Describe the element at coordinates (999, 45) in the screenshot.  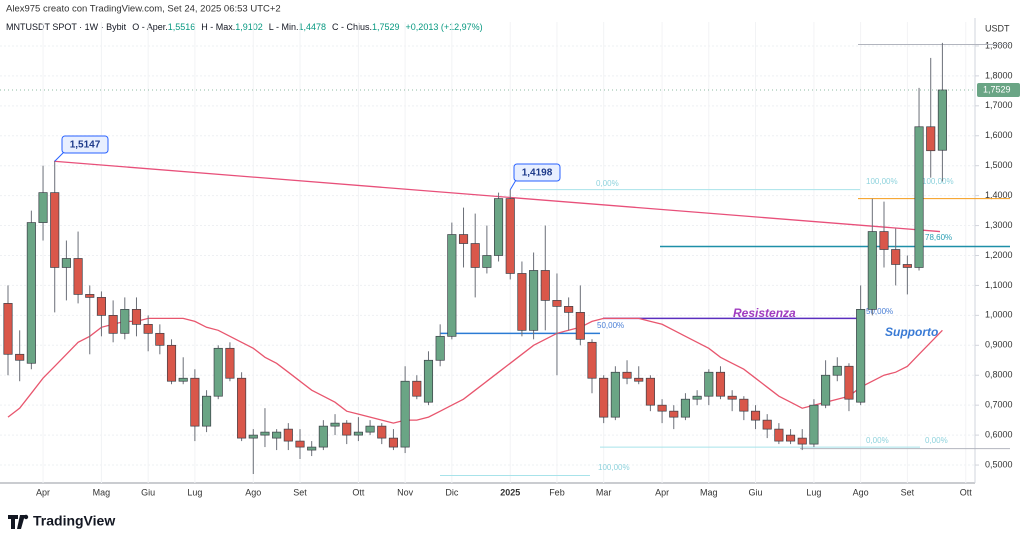
I see `y-tick-label: 1,9000` at that location.